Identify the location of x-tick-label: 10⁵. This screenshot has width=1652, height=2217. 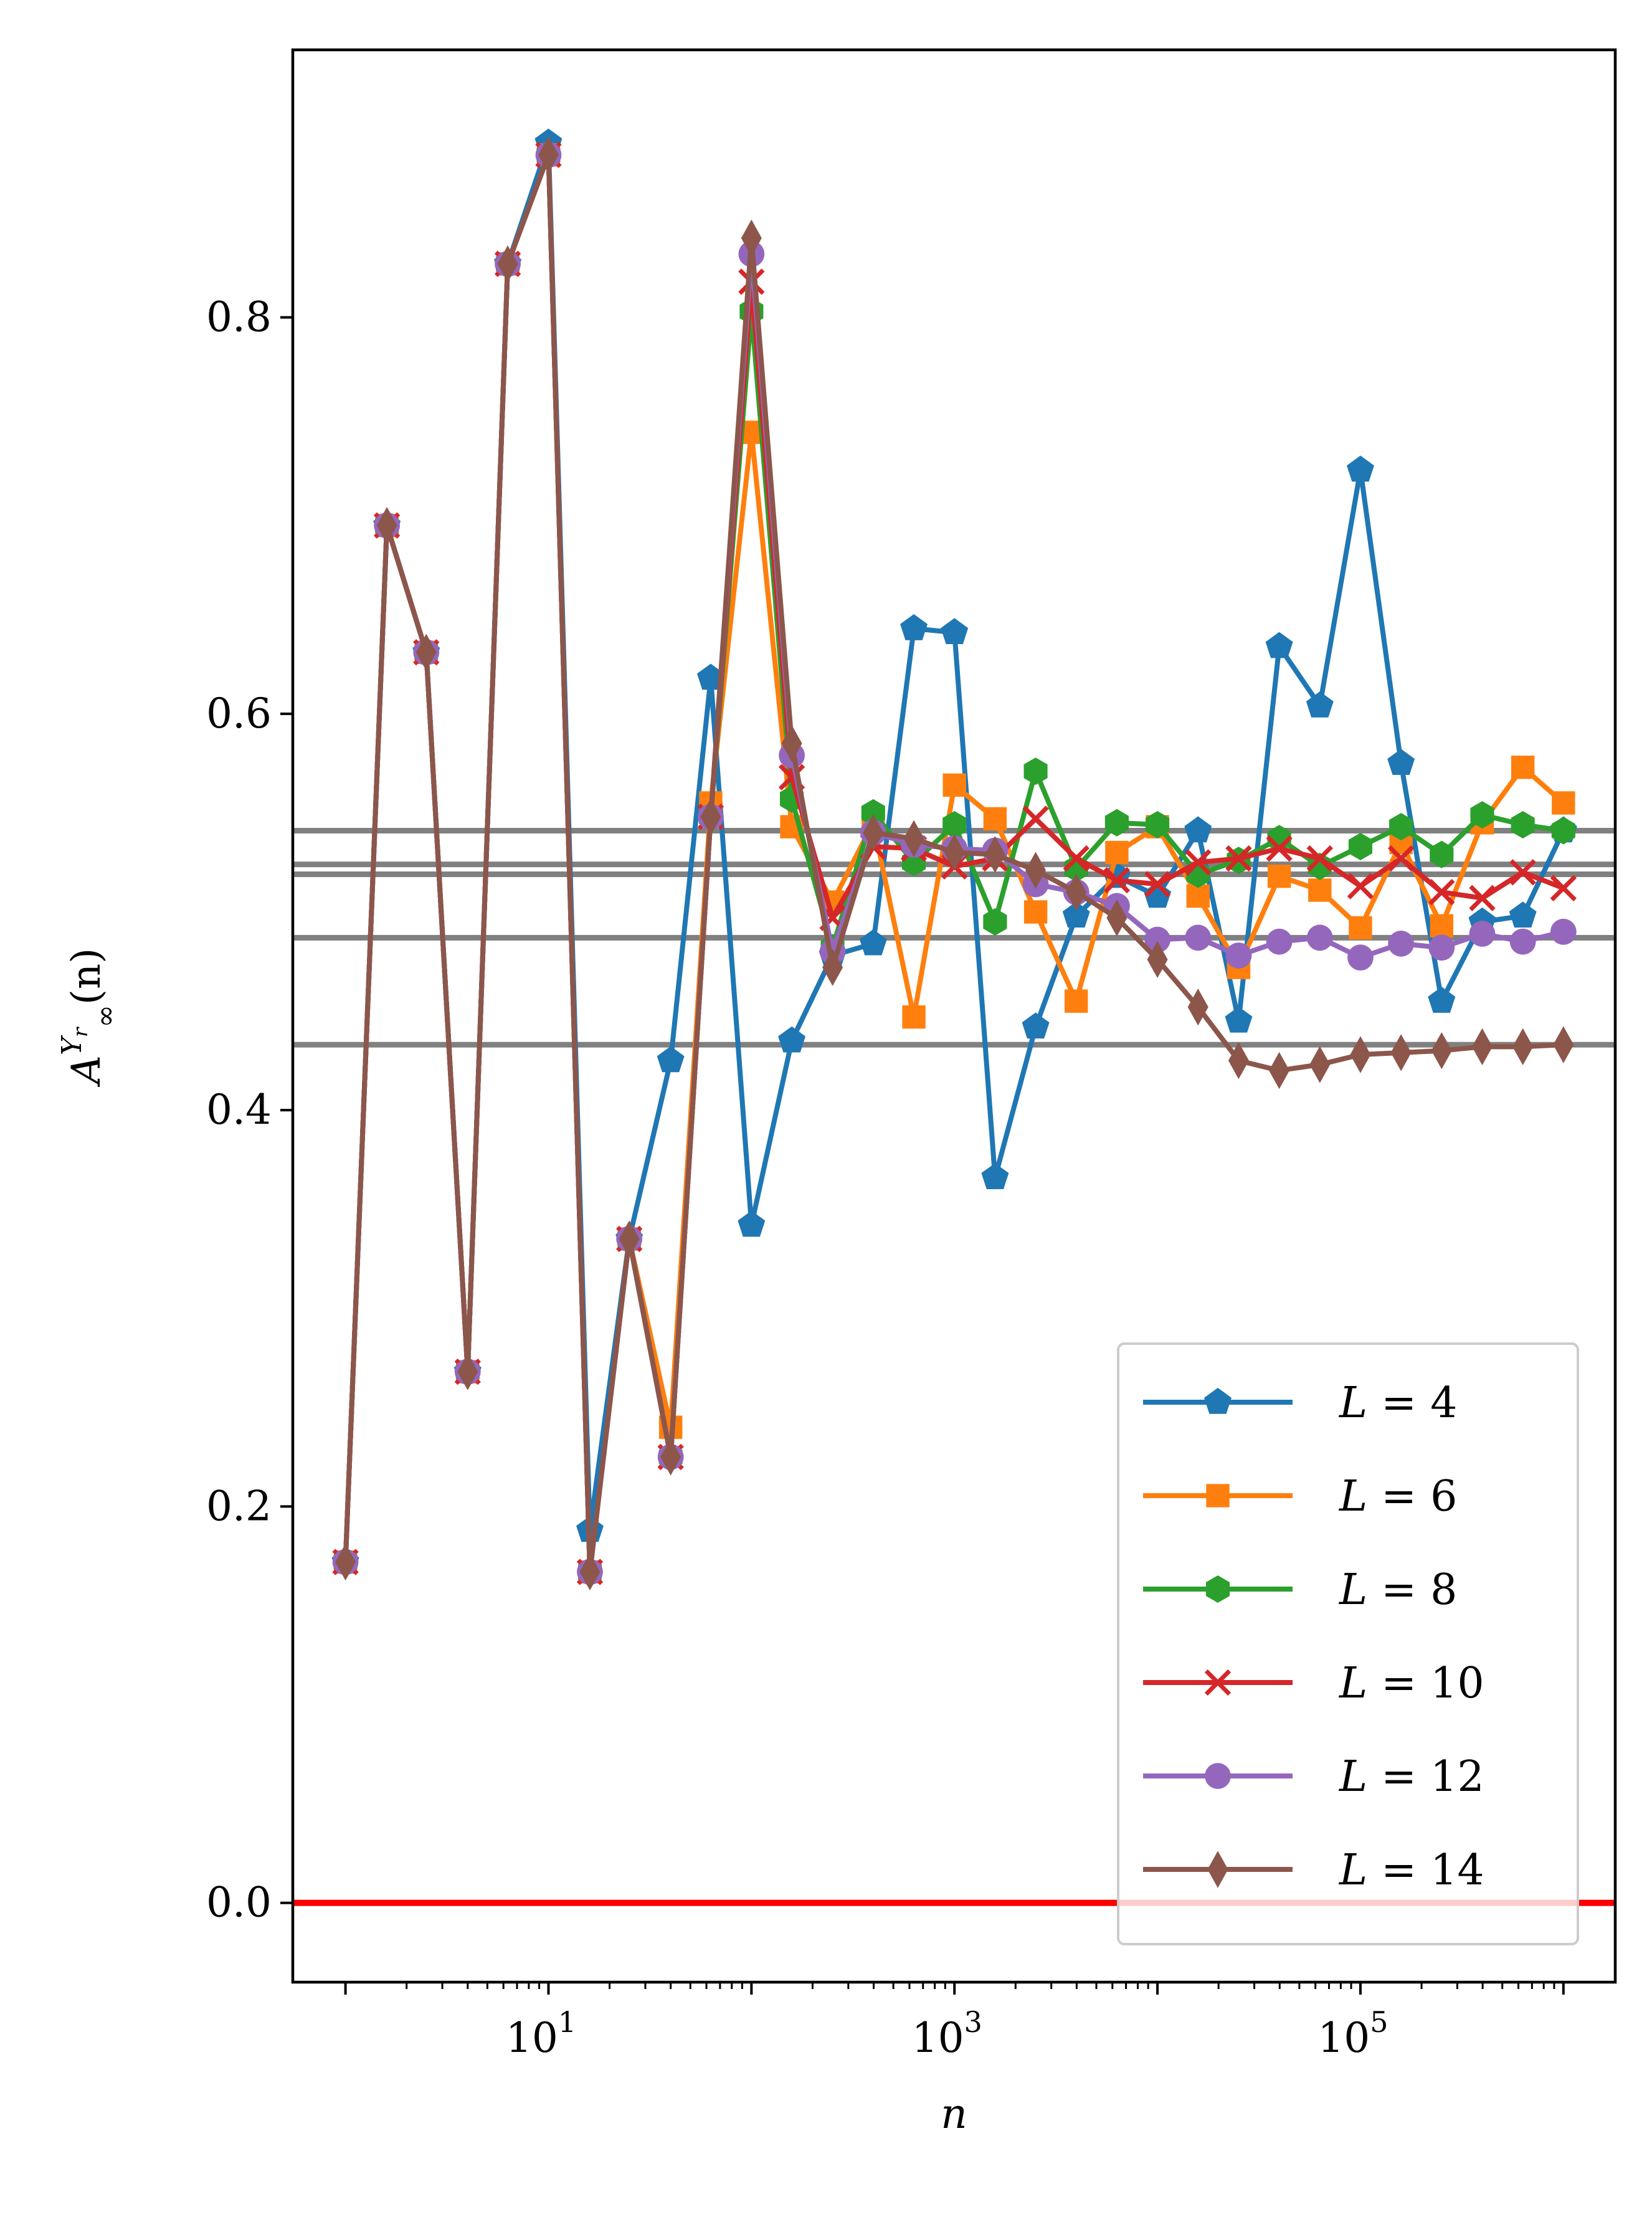
(1353, 2033).